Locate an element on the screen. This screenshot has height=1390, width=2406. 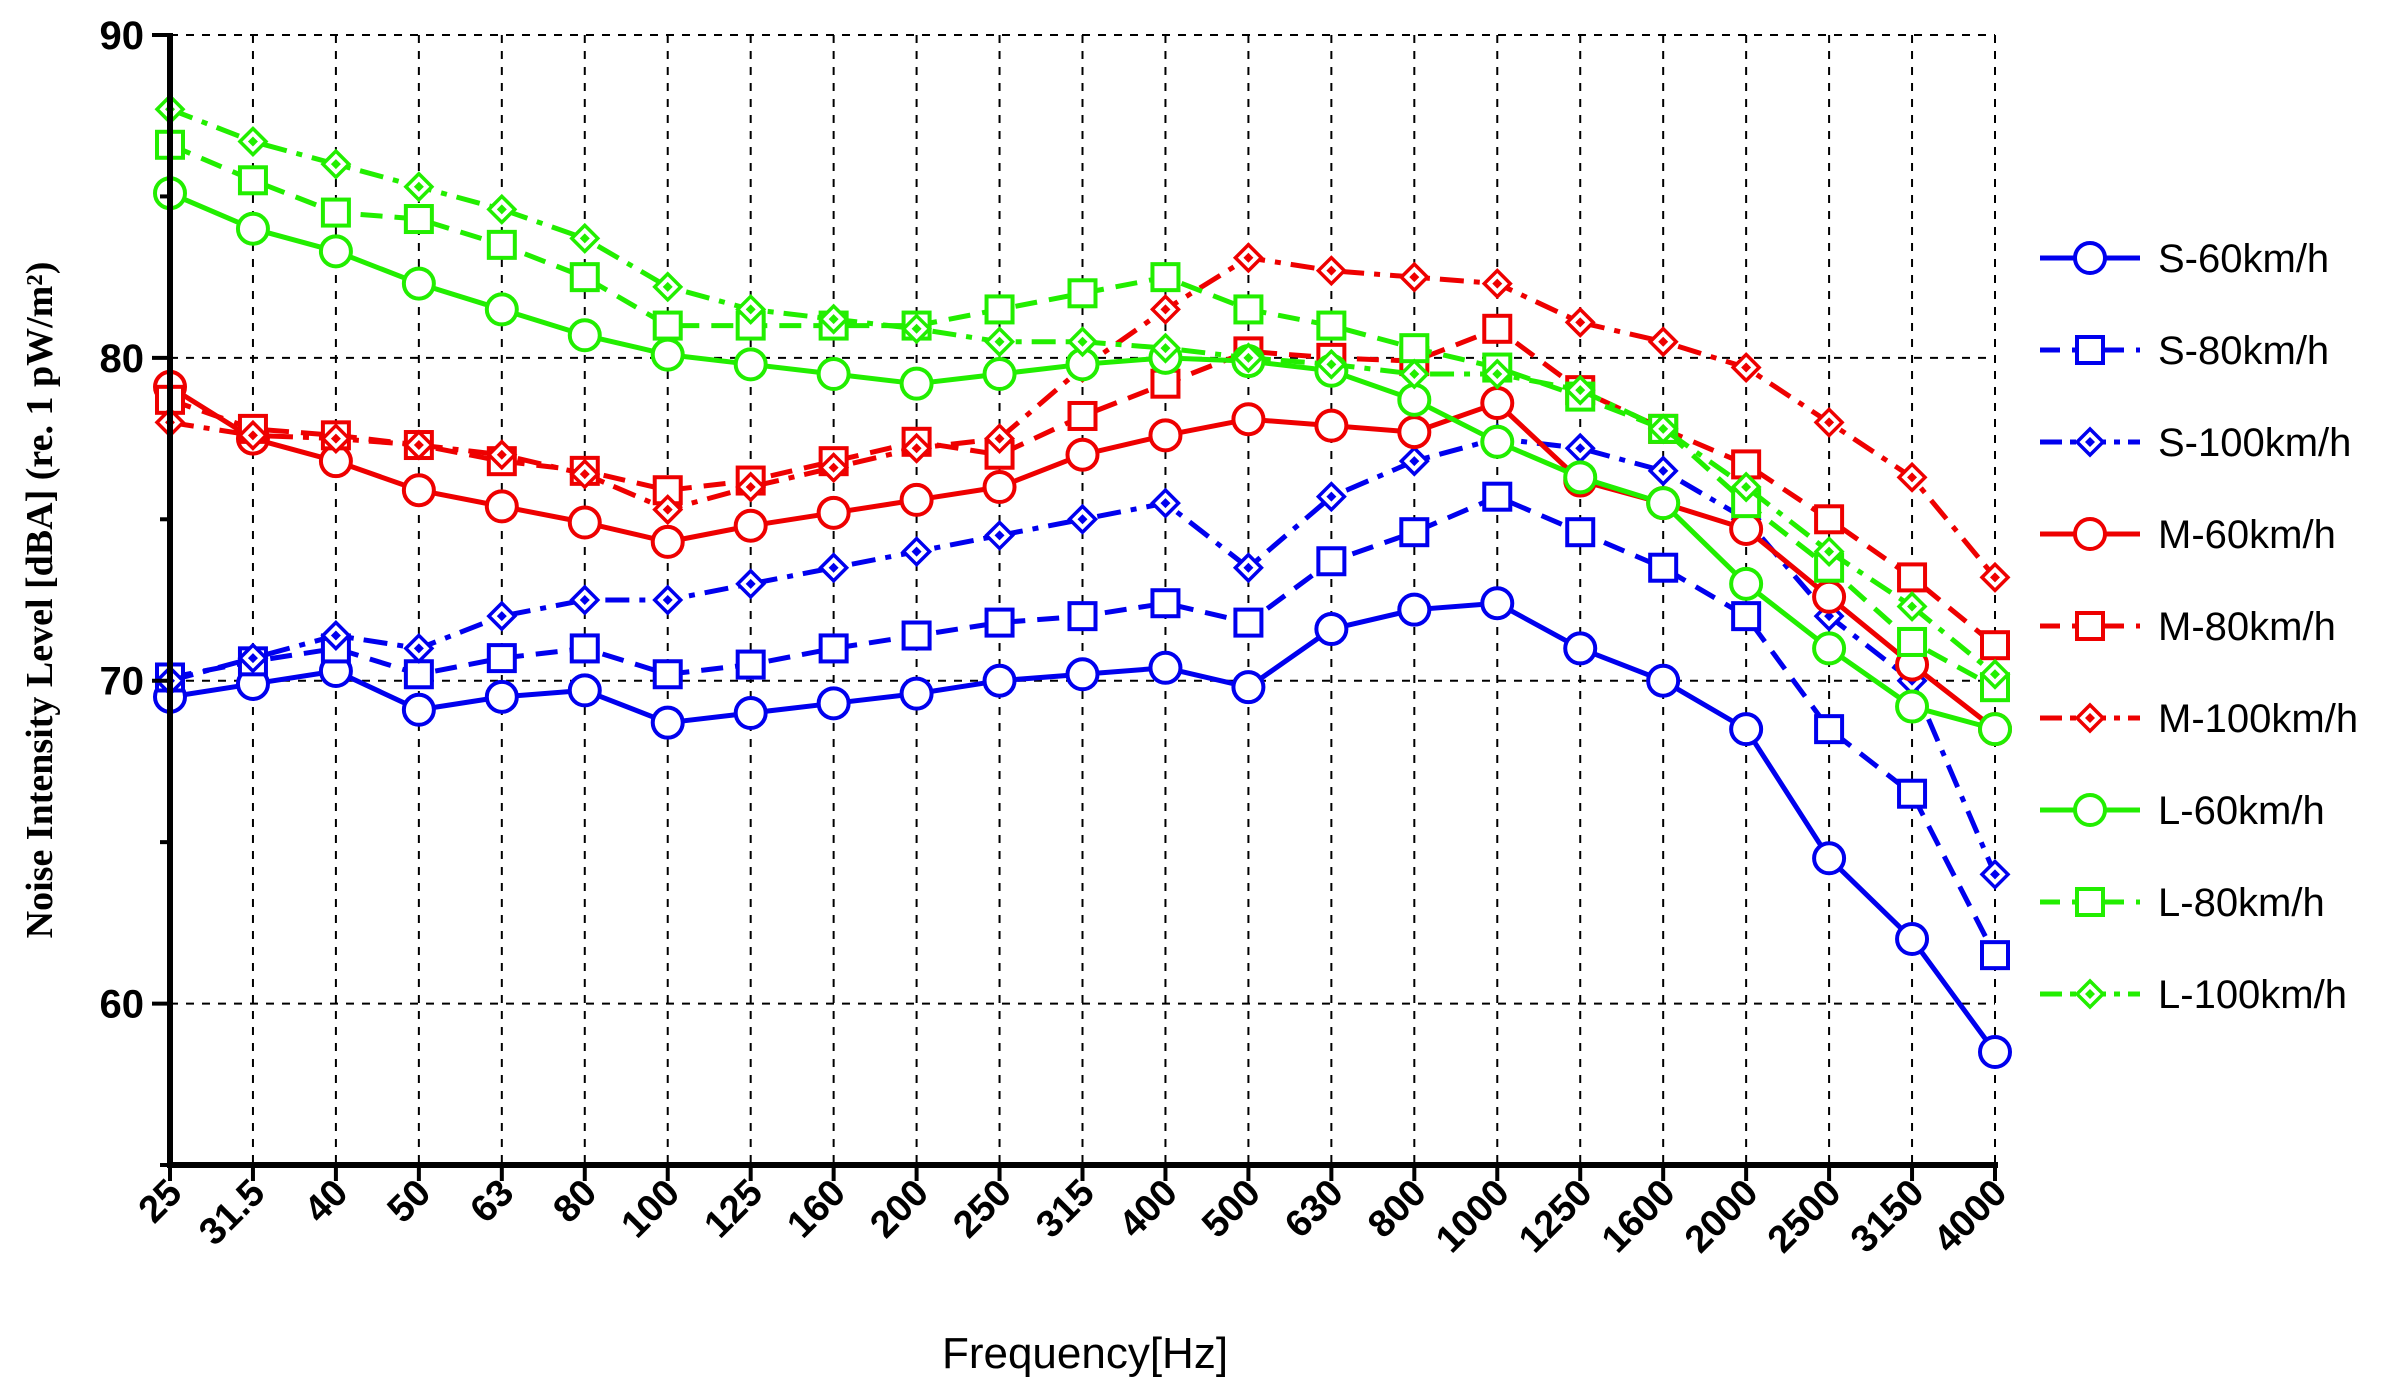
y-tick-label: 90 is located at coordinates (122, 36).